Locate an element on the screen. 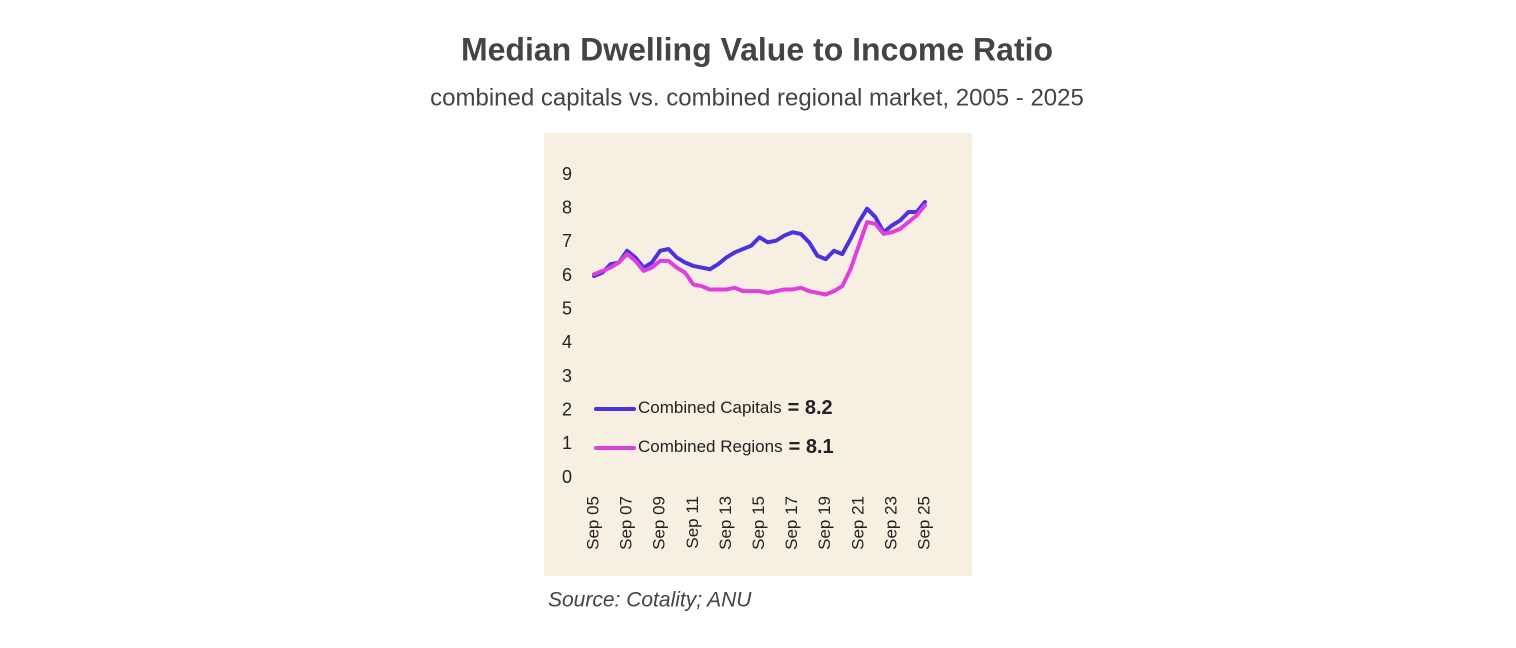  x-tick-label: Sep 25 is located at coordinates (923, 523).